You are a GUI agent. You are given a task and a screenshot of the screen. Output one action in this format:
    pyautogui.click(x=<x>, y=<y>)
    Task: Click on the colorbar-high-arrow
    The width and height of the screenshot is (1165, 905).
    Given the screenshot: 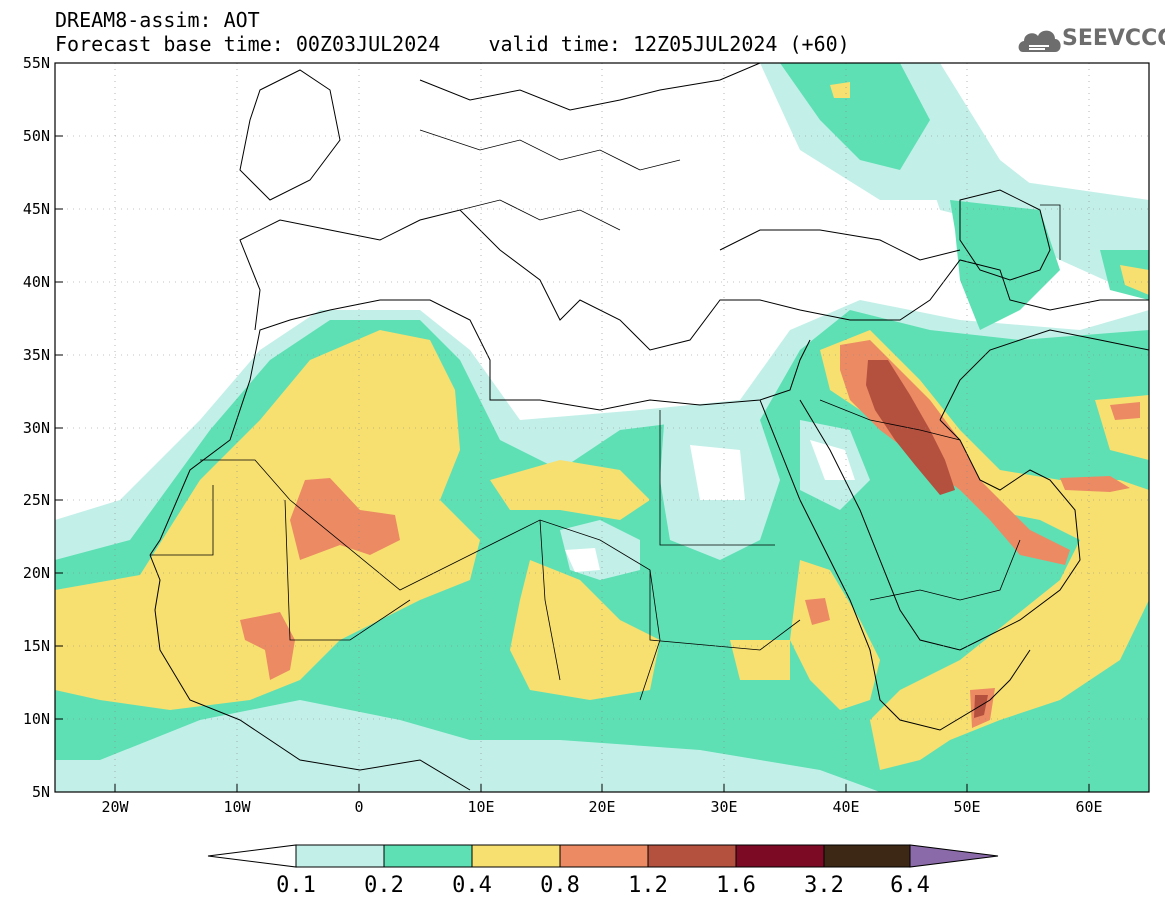 What is the action you would take?
    pyautogui.click(x=954, y=856)
    